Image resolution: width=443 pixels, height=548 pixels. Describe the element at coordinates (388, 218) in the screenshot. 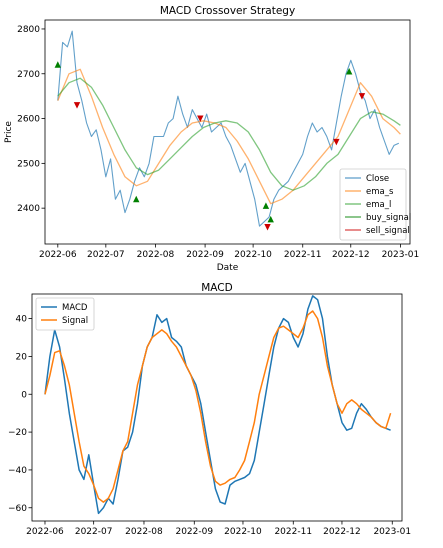

I see `legend-label-buy-signal: buy_signal` at that location.